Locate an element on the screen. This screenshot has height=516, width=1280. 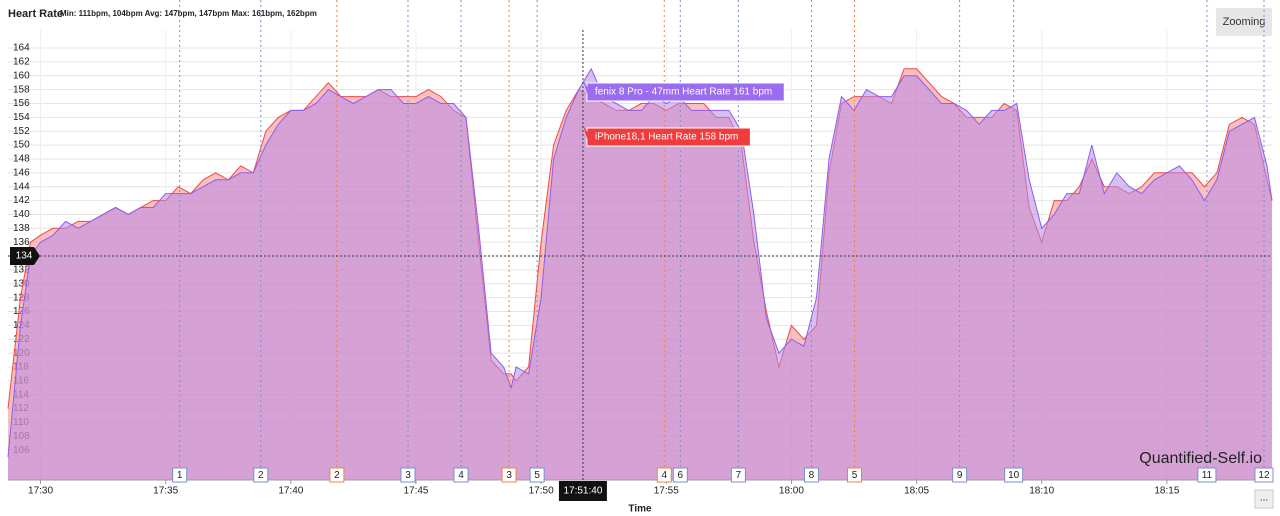
lap-label: 8 is located at coordinates (812, 475).